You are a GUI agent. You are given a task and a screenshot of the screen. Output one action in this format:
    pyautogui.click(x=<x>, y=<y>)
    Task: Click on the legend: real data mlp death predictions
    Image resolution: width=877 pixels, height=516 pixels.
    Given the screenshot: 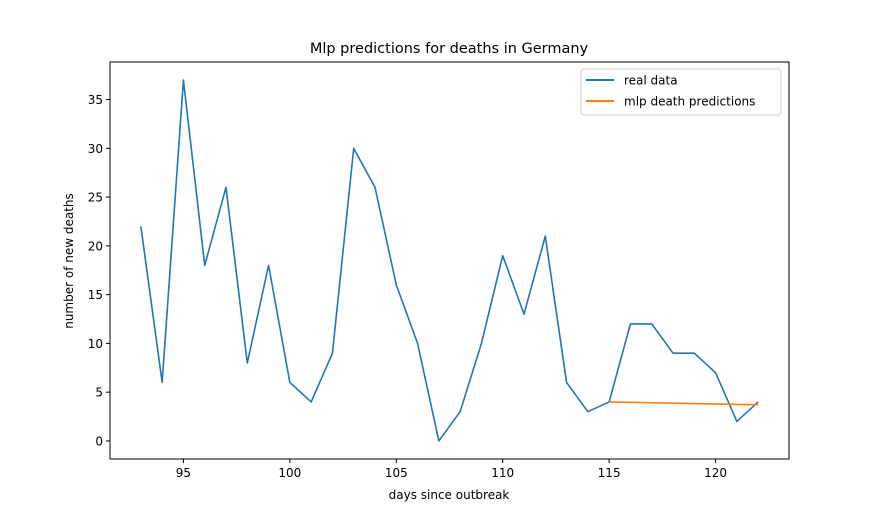 What is the action you would take?
    pyautogui.click(x=681, y=92)
    